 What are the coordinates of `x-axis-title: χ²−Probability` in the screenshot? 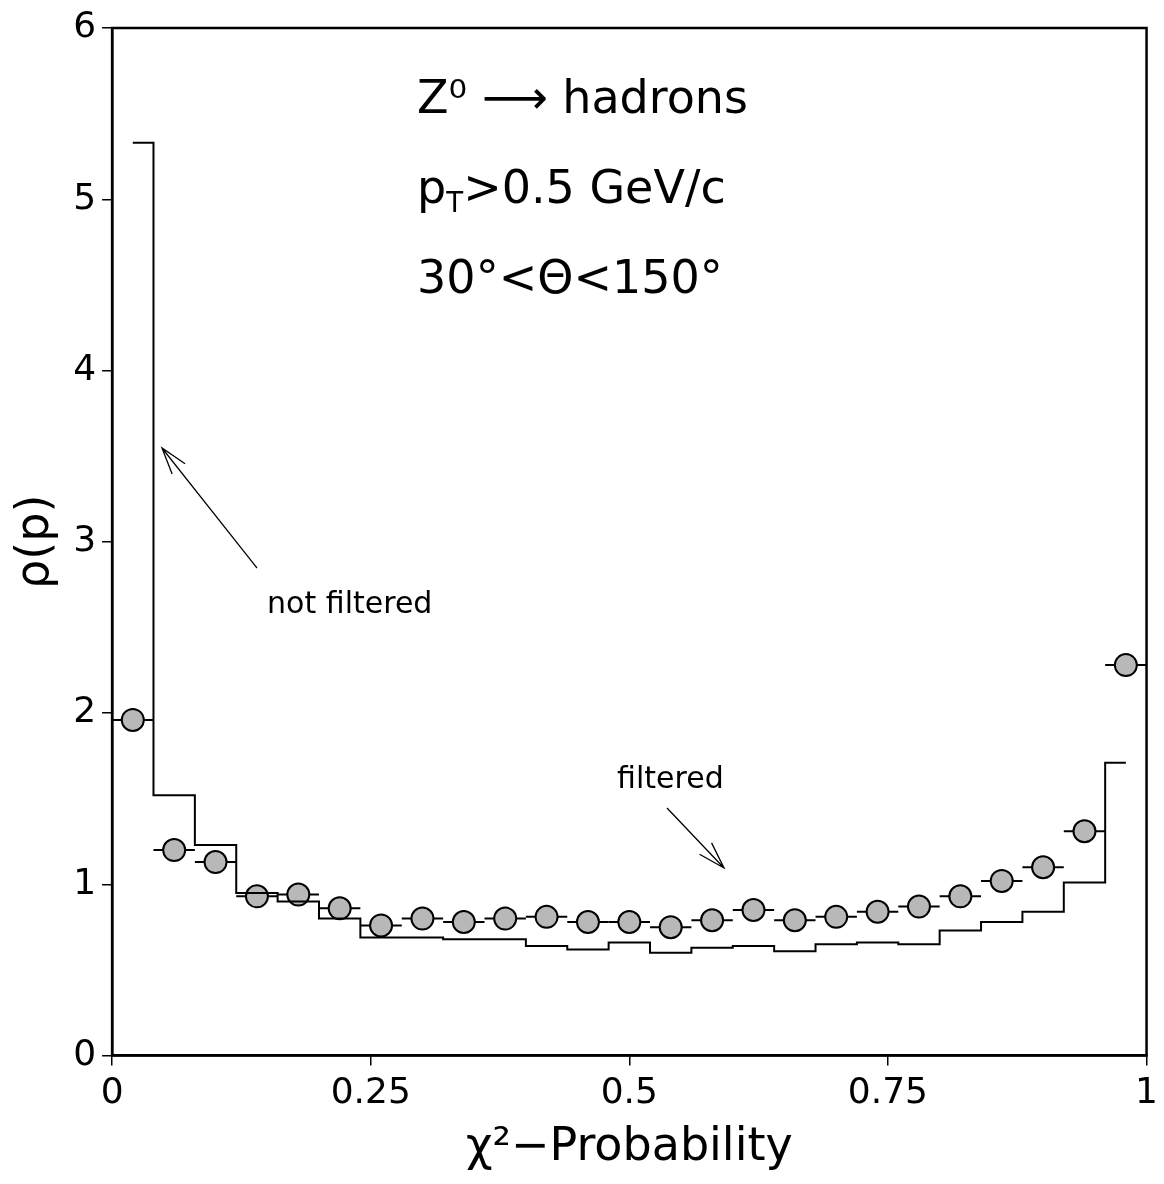 It's located at (629, 1144).